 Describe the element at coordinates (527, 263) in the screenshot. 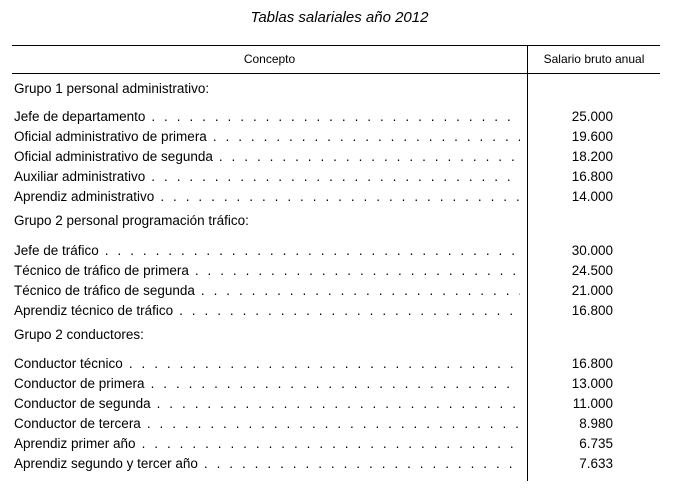

I see `column-divider` at that location.